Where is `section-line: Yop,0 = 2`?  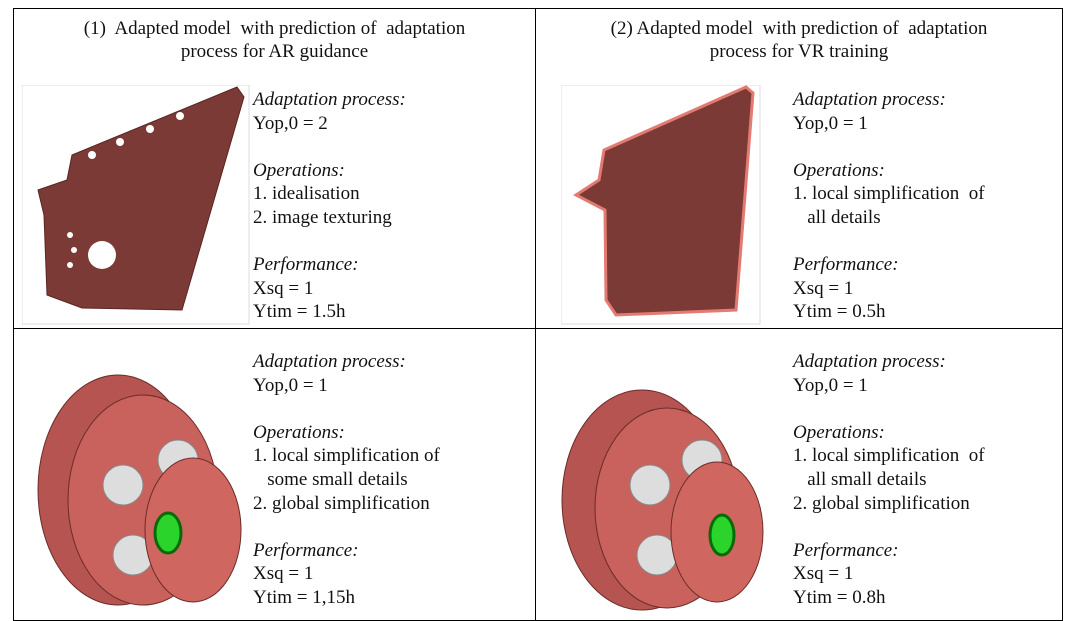 section-line: Yop,0 = 2 is located at coordinates (290, 123).